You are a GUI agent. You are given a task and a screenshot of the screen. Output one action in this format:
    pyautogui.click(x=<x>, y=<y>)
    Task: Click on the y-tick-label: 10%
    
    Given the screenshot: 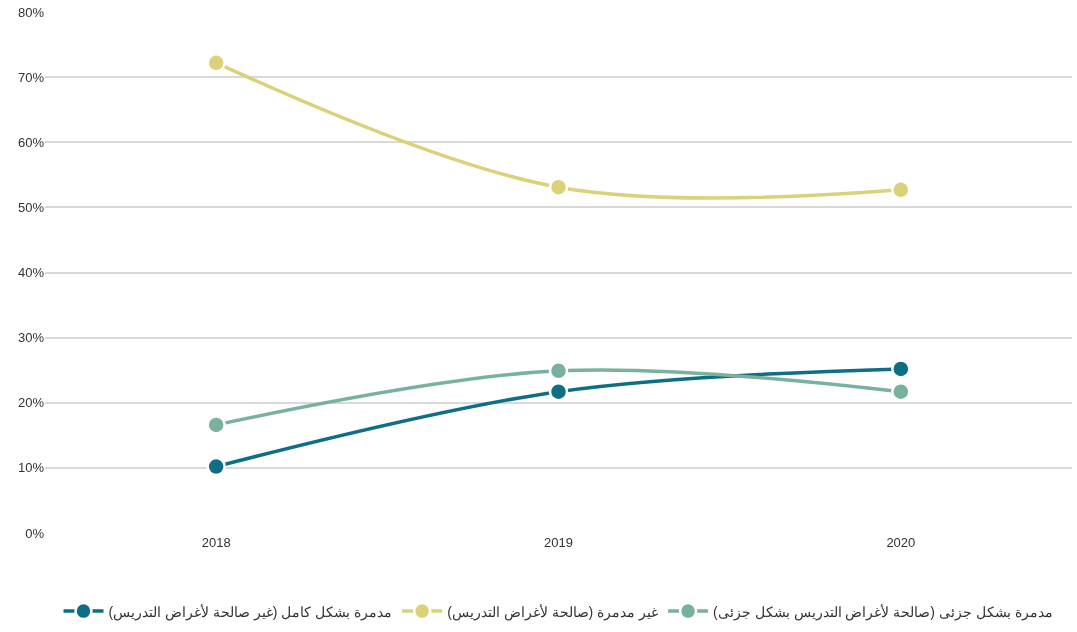 What is the action you would take?
    pyautogui.click(x=31, y=468)
    